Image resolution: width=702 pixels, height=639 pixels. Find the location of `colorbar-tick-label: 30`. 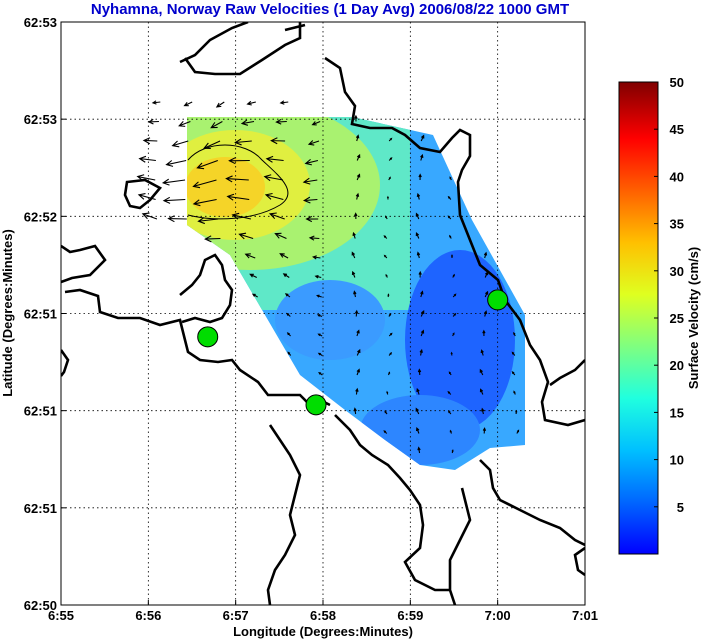

colorbar-tick-label: 30 is located at coordinates (677, 271).